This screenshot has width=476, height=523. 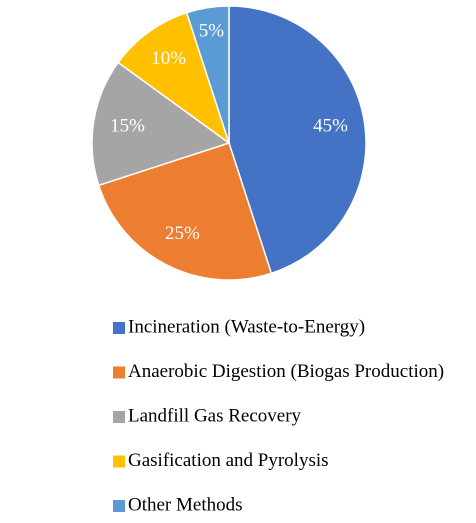 I want to click on legend-label: Gasification and Pyrolysis, so click(x=228, y=460).